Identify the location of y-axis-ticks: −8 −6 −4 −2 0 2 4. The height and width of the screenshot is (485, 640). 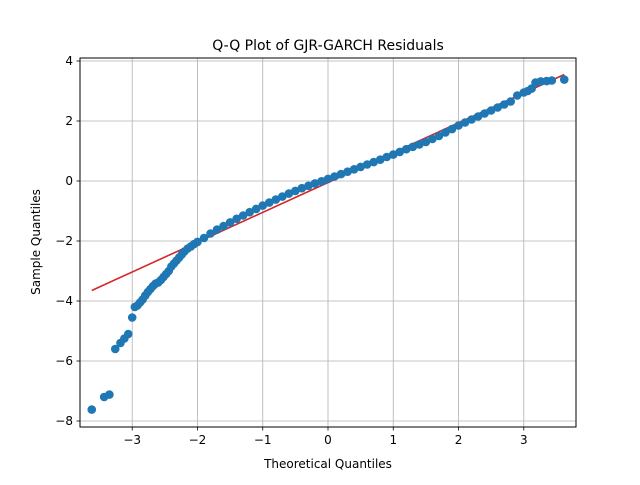
(67, 241).